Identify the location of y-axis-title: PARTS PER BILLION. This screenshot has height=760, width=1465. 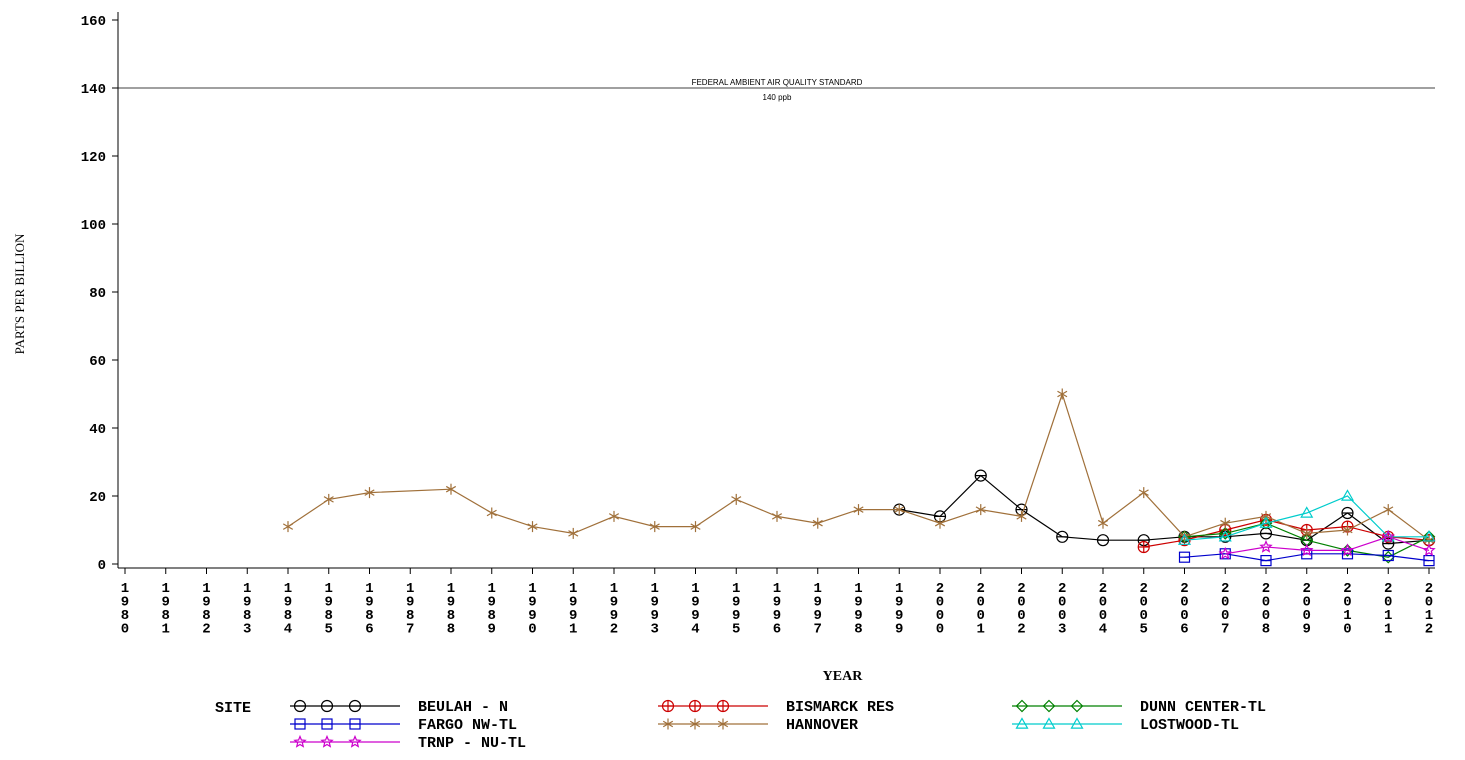
(19, 293).